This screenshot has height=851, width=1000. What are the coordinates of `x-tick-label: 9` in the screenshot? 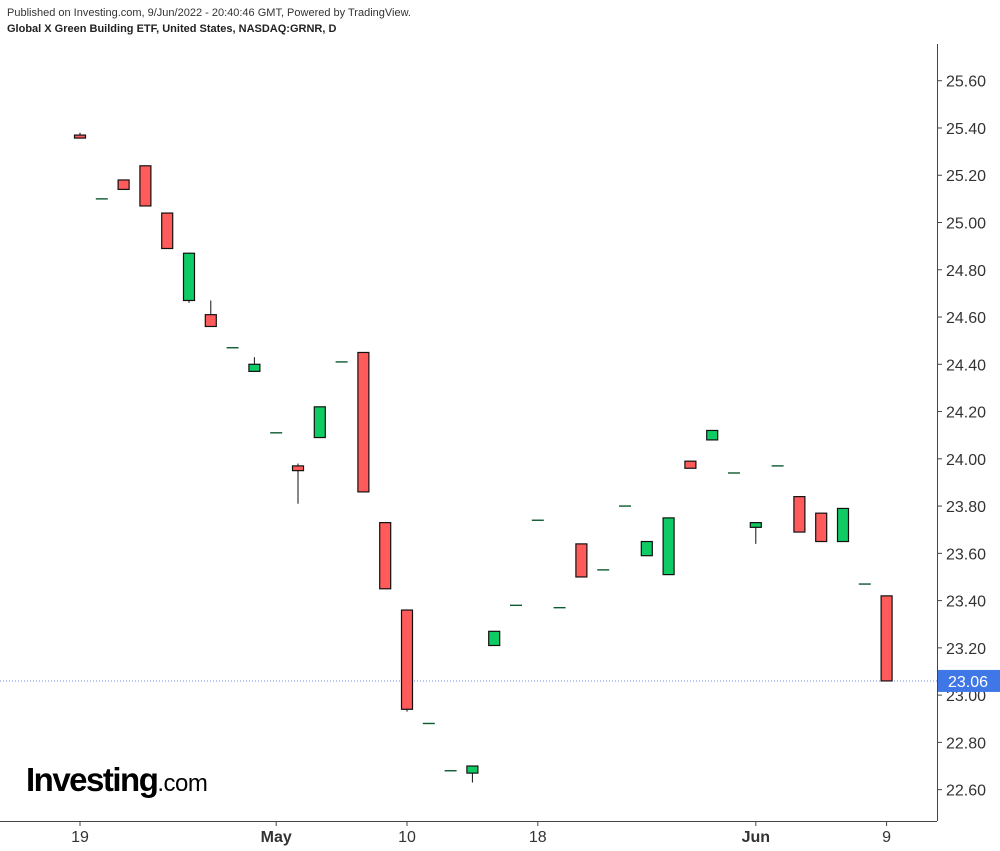 It's located at (886, 837).